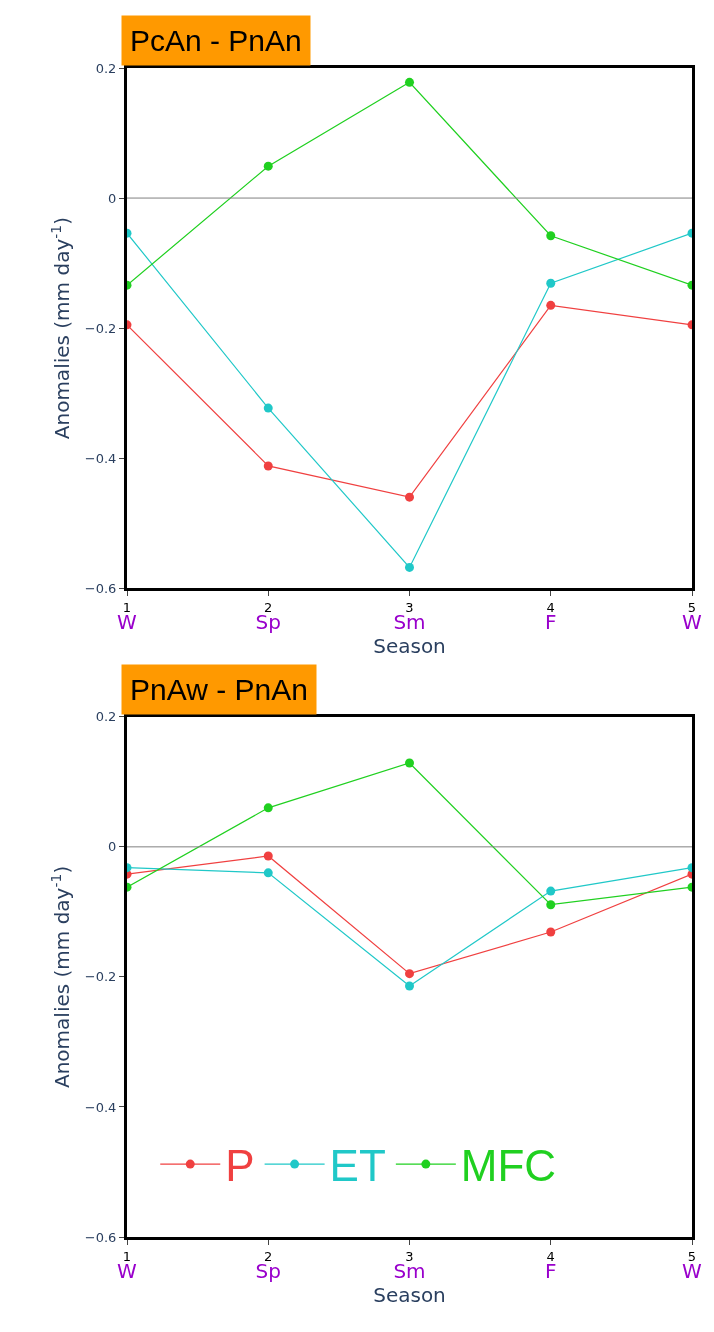 The image size is (714, 1332). What do you see at coordinates (216, 40) in the screenshot?
I see `chart-title: PcAn - PnAn` at bounding box center [216, 40].